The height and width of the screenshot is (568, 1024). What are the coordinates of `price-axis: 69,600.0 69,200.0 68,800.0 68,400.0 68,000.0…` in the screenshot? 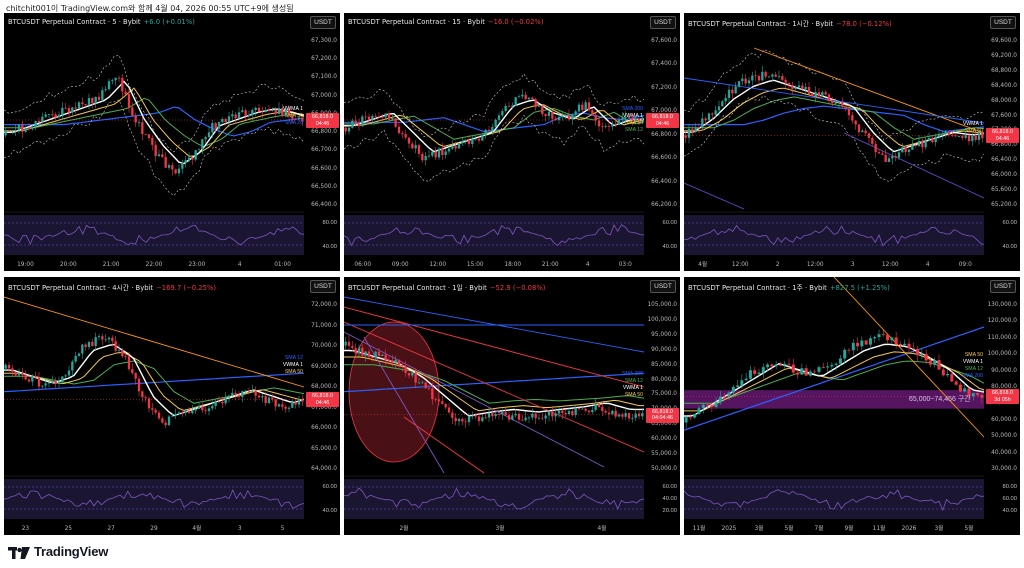 It's located at (1002, 144).